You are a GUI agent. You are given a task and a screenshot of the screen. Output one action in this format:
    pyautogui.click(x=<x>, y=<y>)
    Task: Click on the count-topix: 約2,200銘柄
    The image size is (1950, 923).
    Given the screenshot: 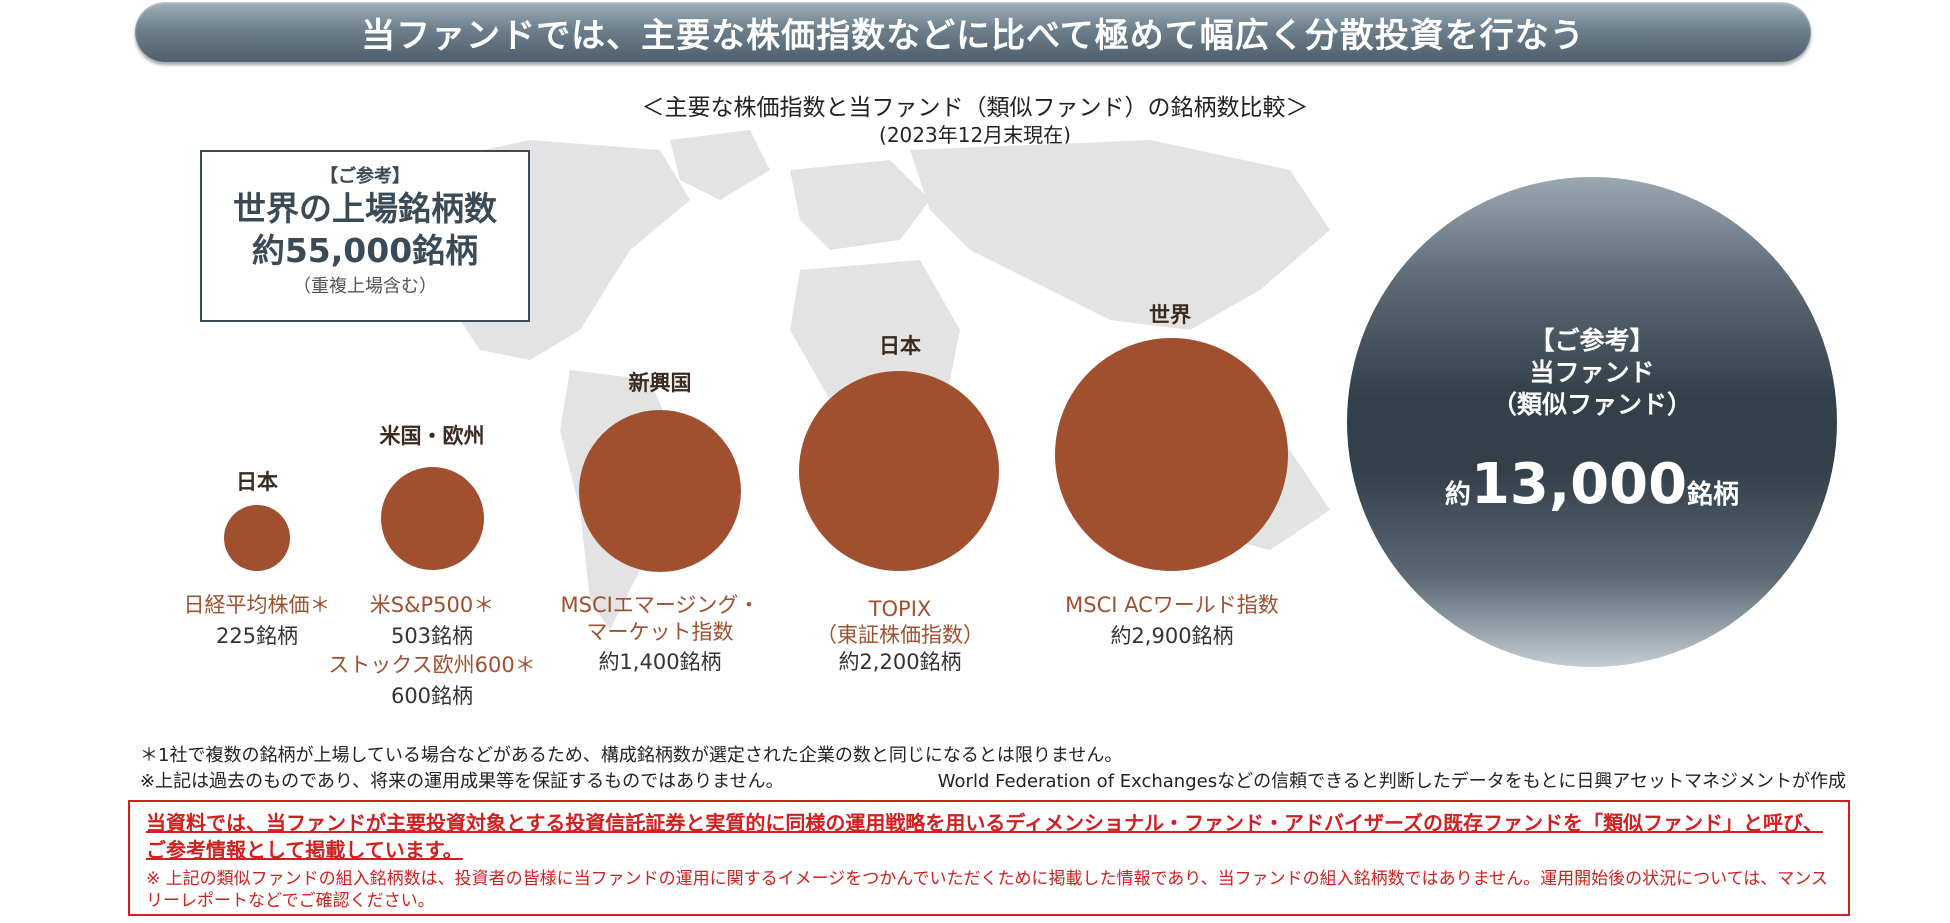 What is the action you would take?
    pyautogui.click(x=900, y=662)
    